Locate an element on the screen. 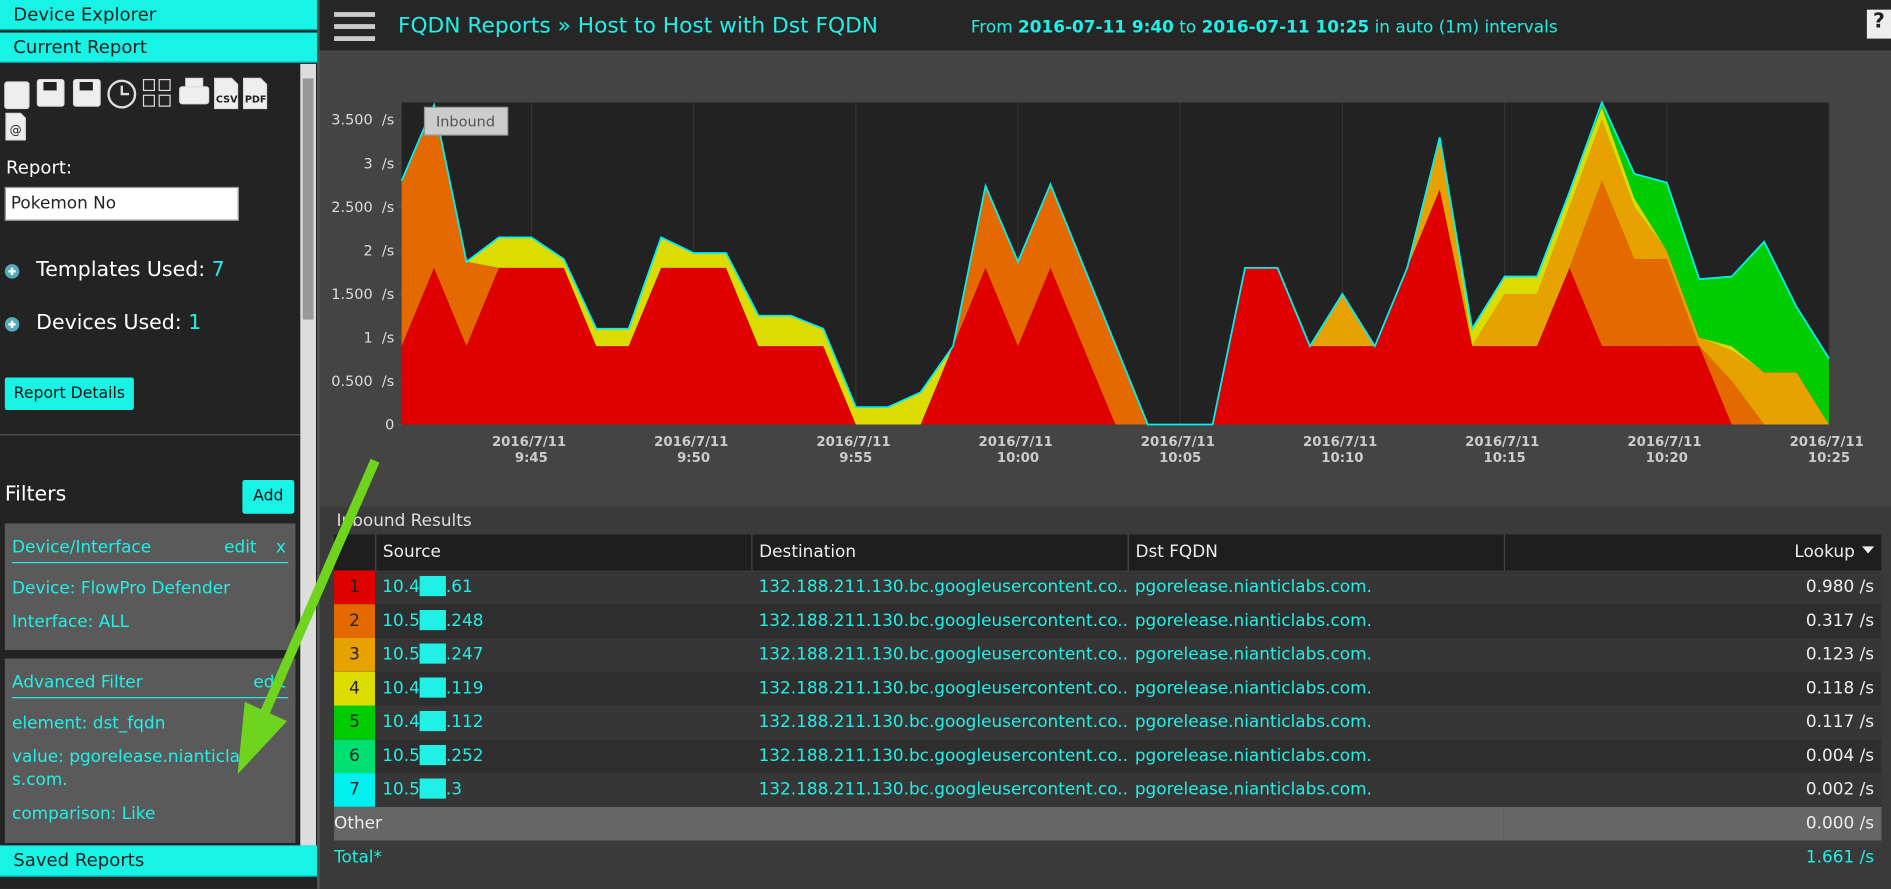 This screenshot has width=1891, height=889. filter-actions: edit x is located at coordinates (245, 547).